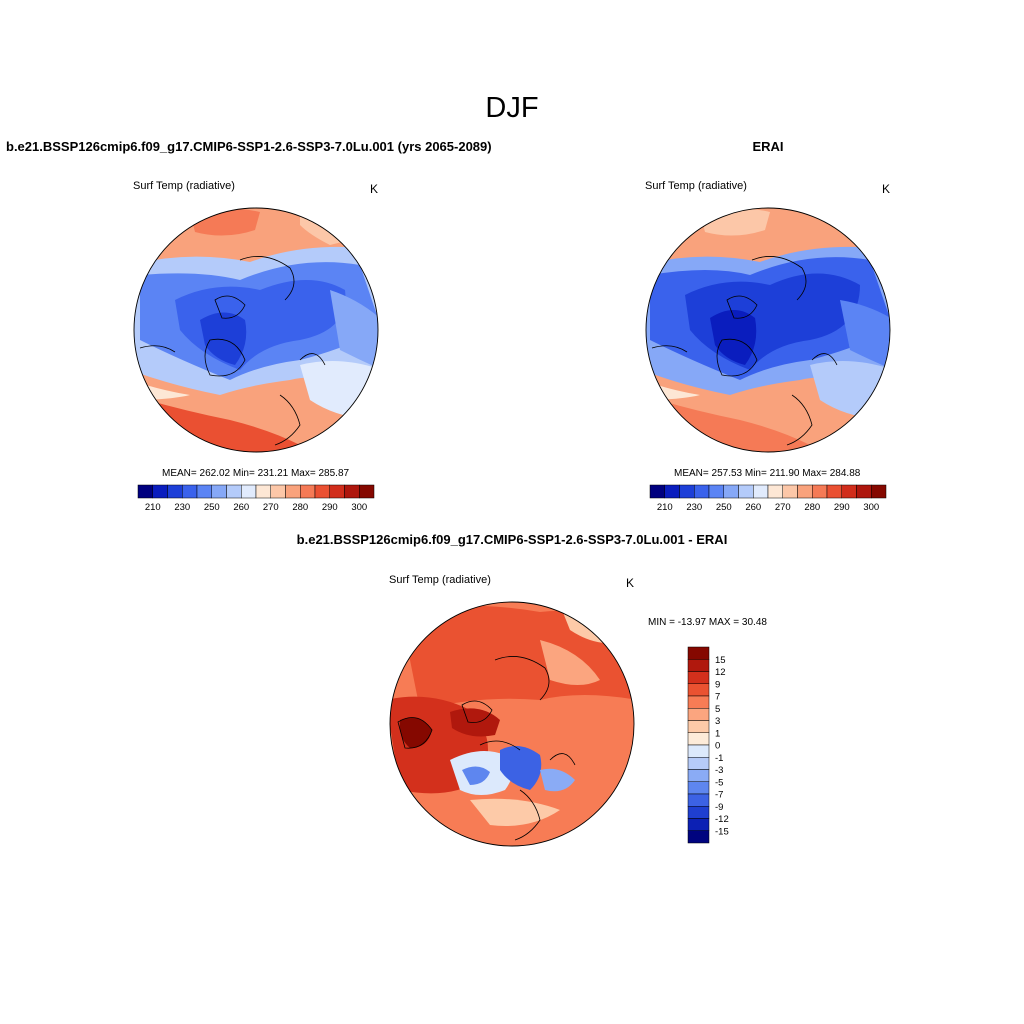 This screenshot has height=1024, width=1024. What do you see at coordinates (440, 580) in the screenshot?
I see `diff-variable-label: Surf Temp (radiative)` at bounding box center [440, 580].